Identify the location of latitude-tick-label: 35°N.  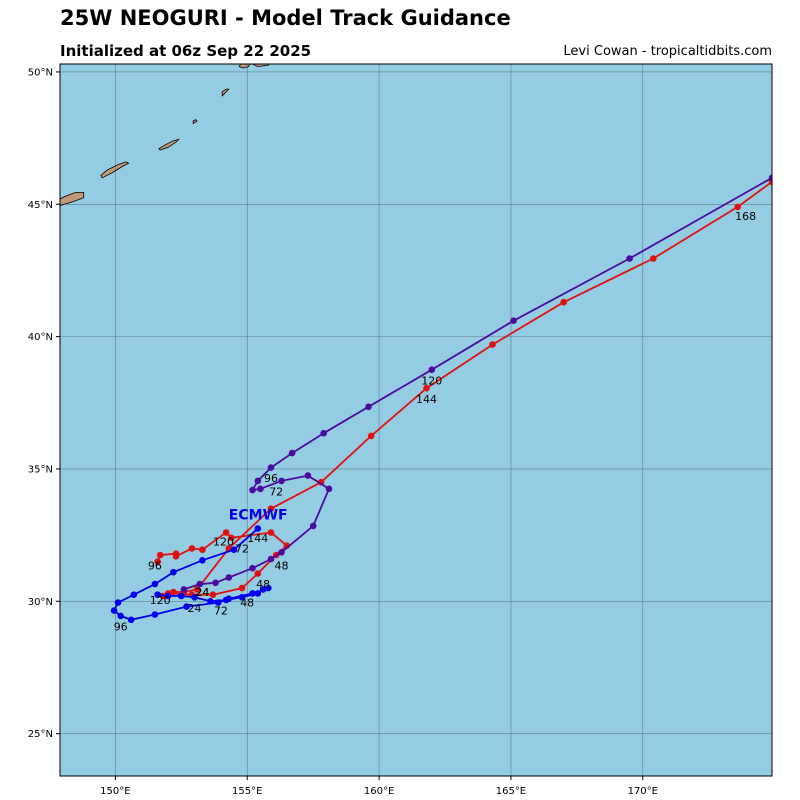
(40, 469).